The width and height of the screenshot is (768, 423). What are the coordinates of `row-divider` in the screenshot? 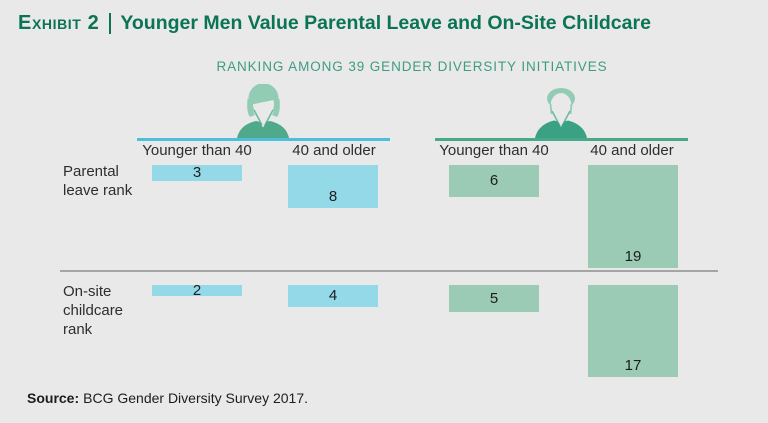 It's located at (389, 271).